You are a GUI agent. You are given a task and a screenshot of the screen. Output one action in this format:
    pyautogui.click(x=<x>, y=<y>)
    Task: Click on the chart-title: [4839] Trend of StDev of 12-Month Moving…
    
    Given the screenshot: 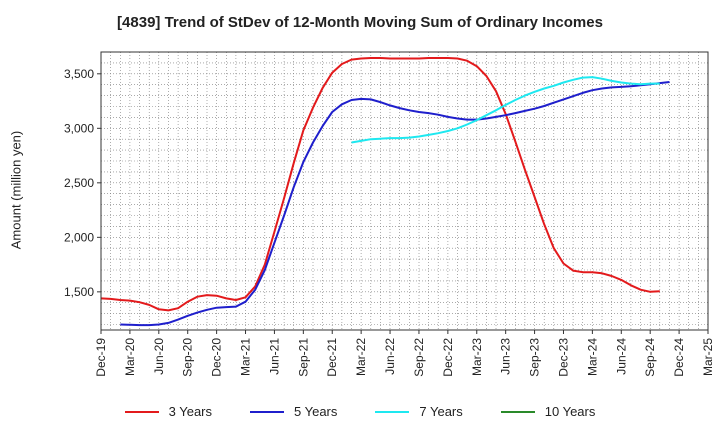 What is the action you would take?
    pyautogui.click(x=360, y=22)
    